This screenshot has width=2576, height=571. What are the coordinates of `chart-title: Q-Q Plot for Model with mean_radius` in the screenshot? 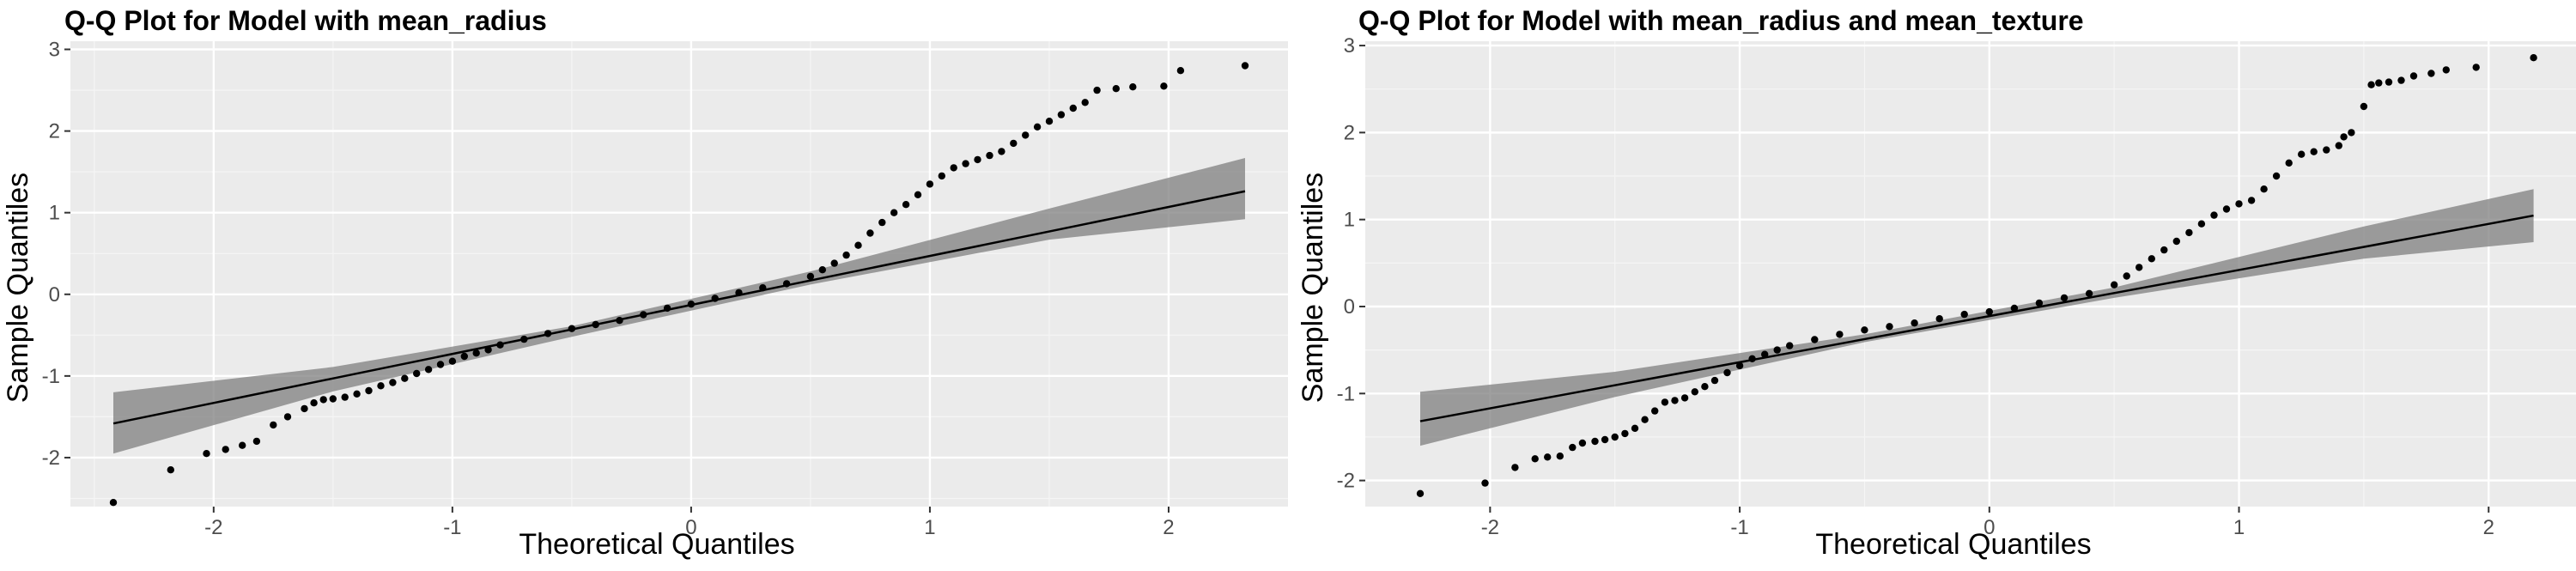 It's located at (305, 21).